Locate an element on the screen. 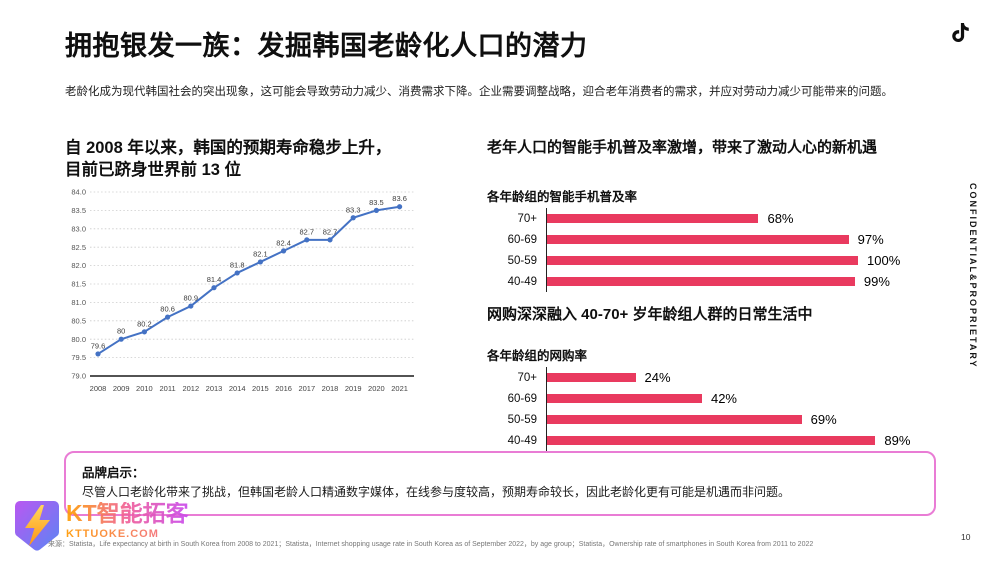  x-tick-label: 2013 is located at coordinates (214, 388).